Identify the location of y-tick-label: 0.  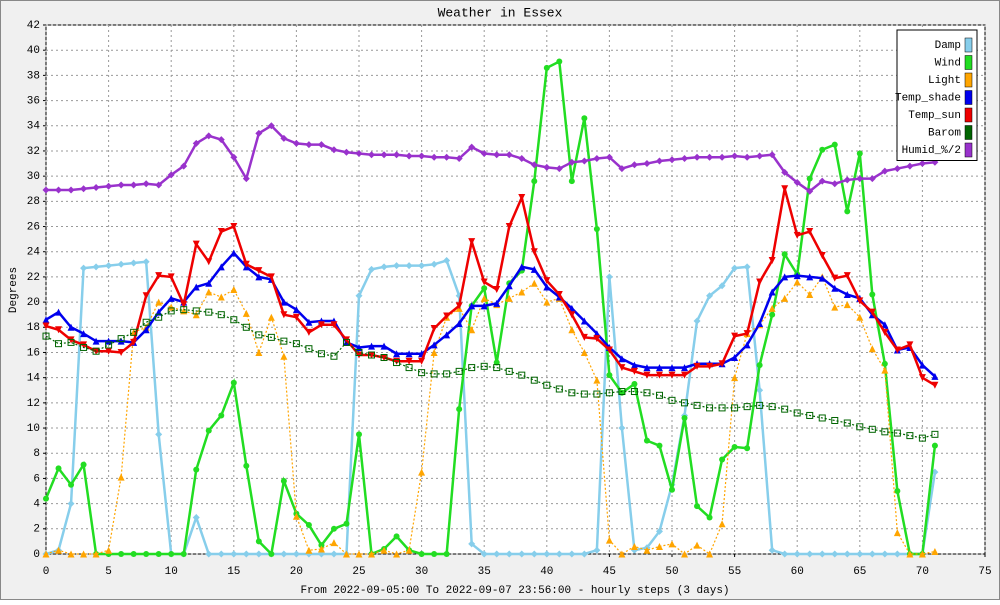
(36, 555).